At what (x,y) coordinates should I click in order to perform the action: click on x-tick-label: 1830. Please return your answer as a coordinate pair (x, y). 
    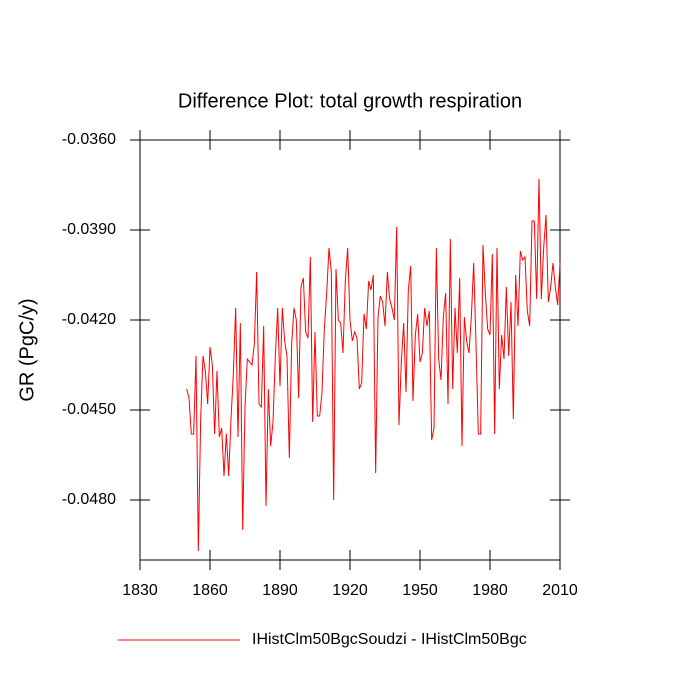
    Looking at the image, I should click on (140, 590).